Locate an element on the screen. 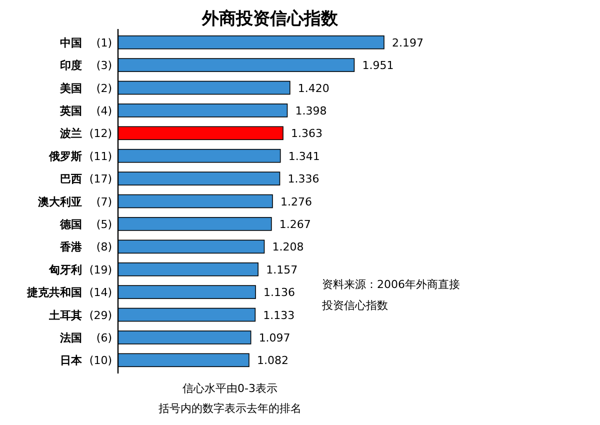 The height and width of the screenshot is (425, 600). y-tick-label: 俄罗斯 (11) is located at coordinates (80, 156).